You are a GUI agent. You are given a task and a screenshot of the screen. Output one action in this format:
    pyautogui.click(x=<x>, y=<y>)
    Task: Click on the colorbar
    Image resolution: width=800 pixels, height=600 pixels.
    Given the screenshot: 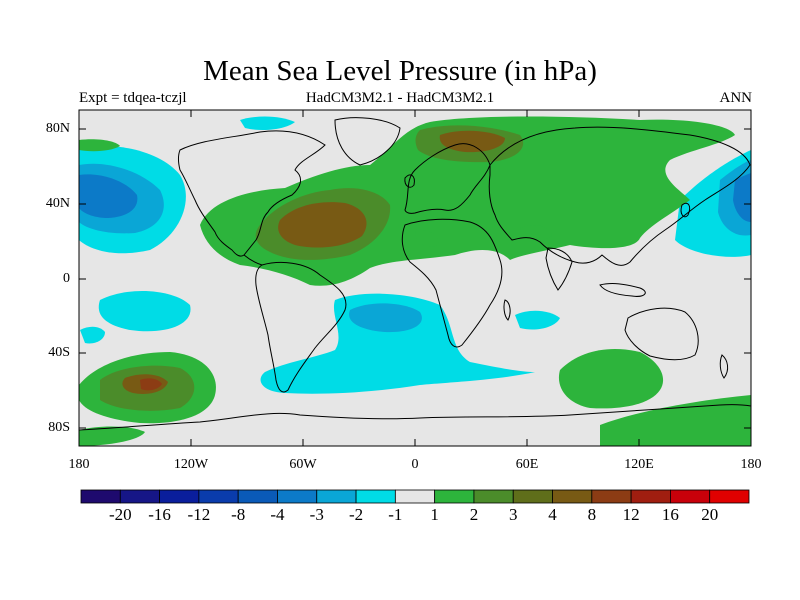 What is the action you would take?
    pyautogui.click(x=415, y=496)
    